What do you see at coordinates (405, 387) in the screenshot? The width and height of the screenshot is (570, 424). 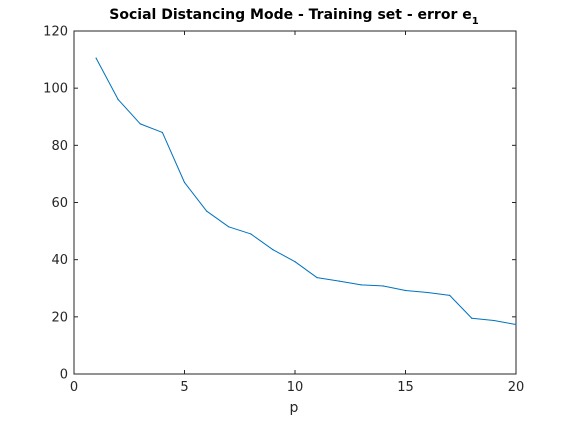 I see `x-tick-label: 15` at bounding box center [405, 387].